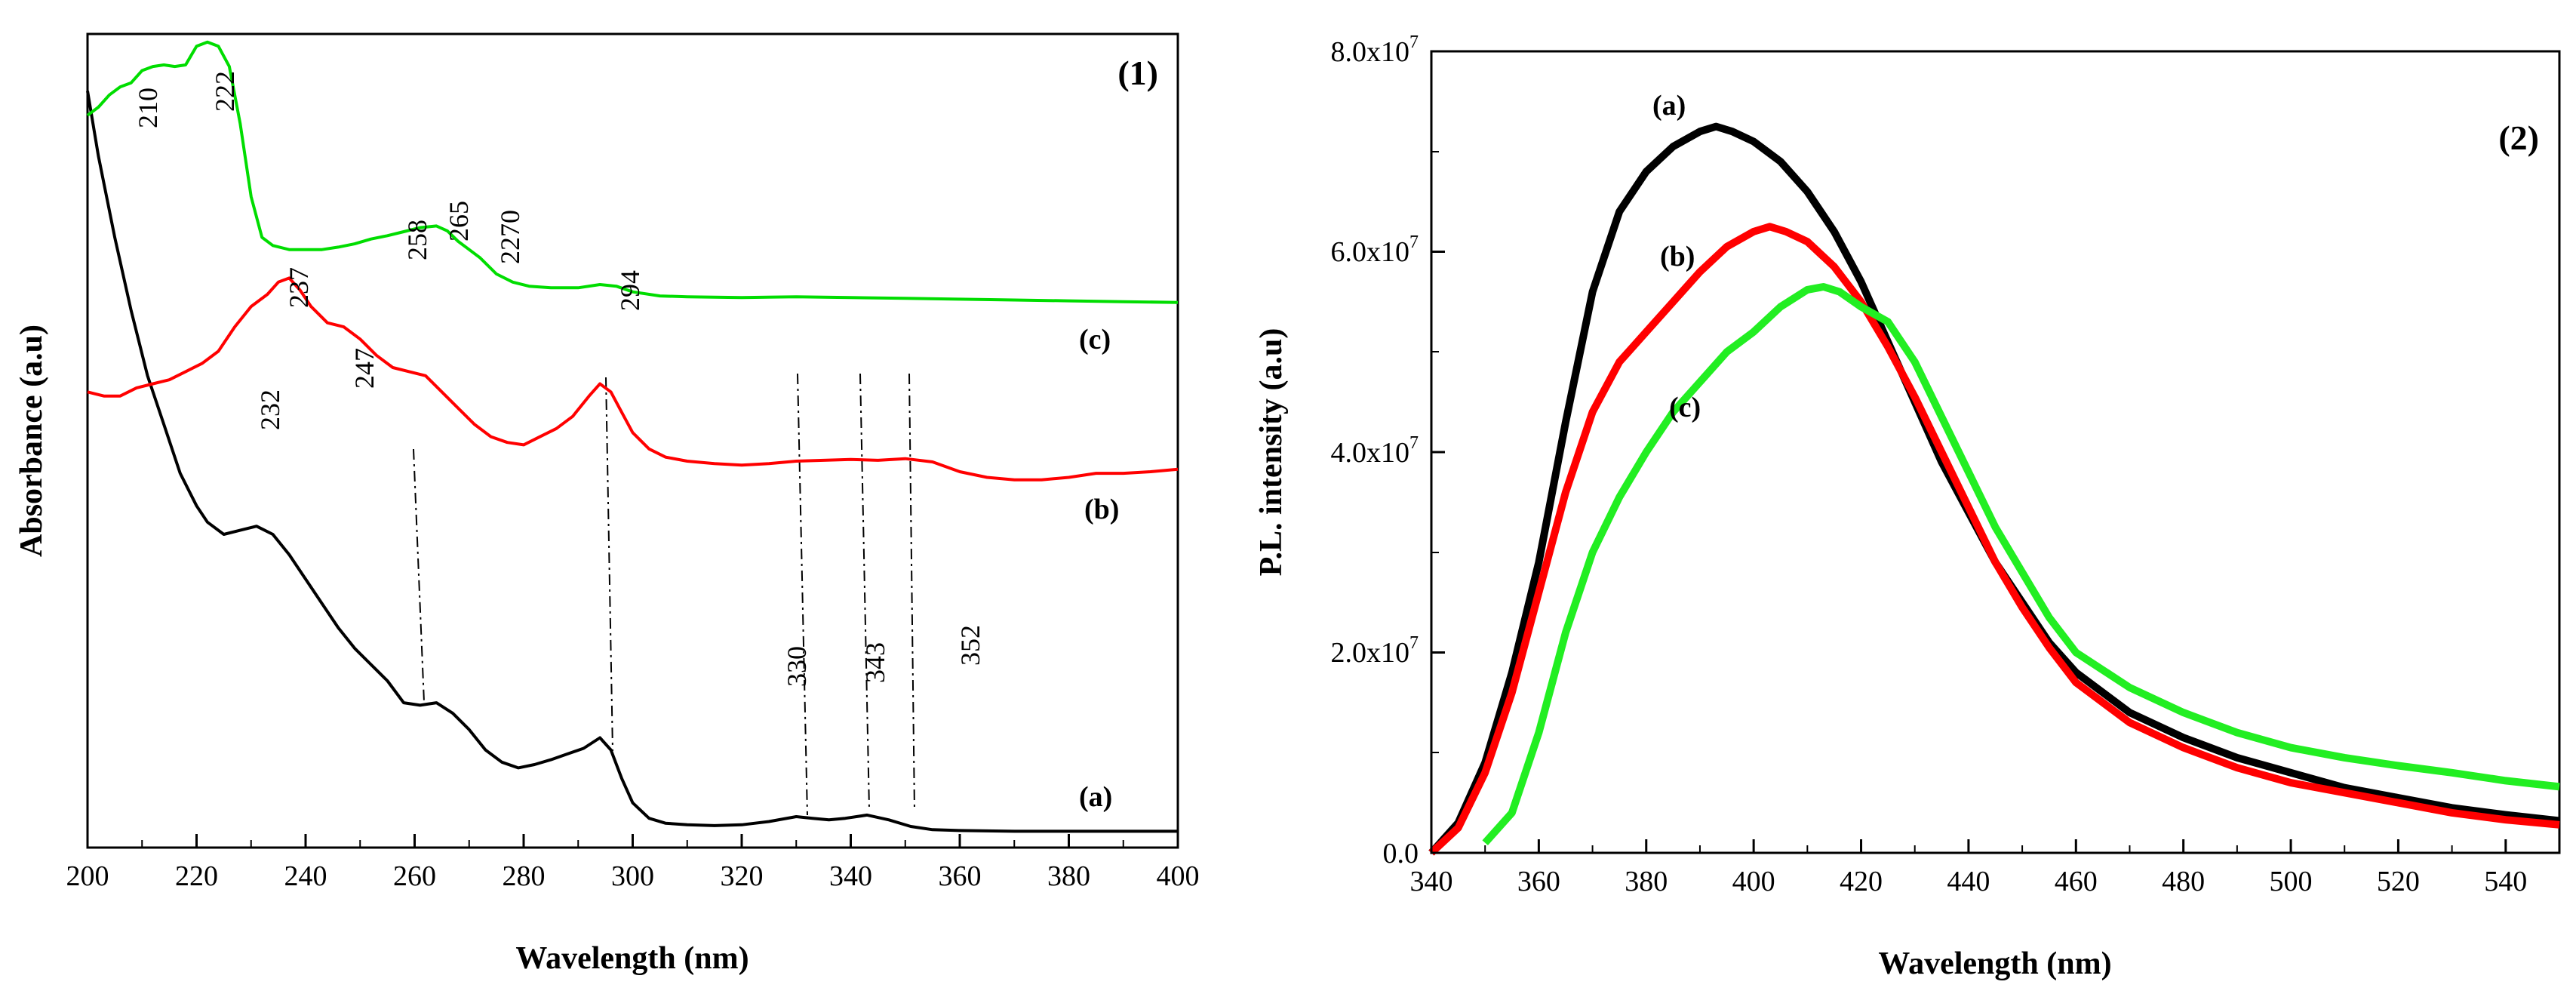  I want to click on series-line-b, so click(633, 379).